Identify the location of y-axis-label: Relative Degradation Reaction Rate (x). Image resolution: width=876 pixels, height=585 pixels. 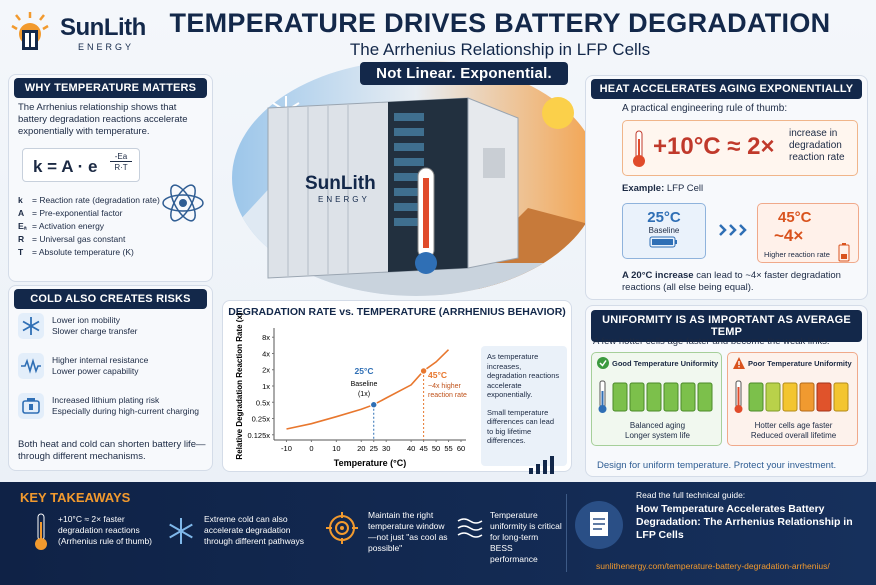
(239, 385).